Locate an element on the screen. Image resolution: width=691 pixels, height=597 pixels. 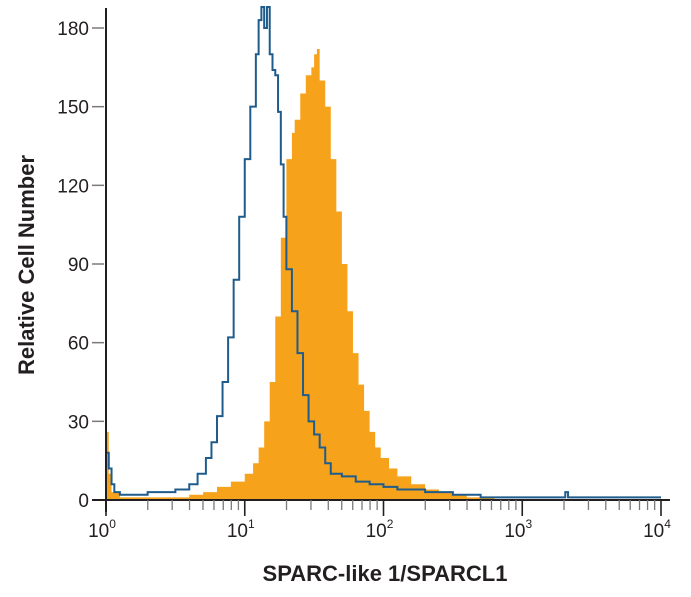
x-tick-label: 10⁰ is located at coordinates (102, 529).